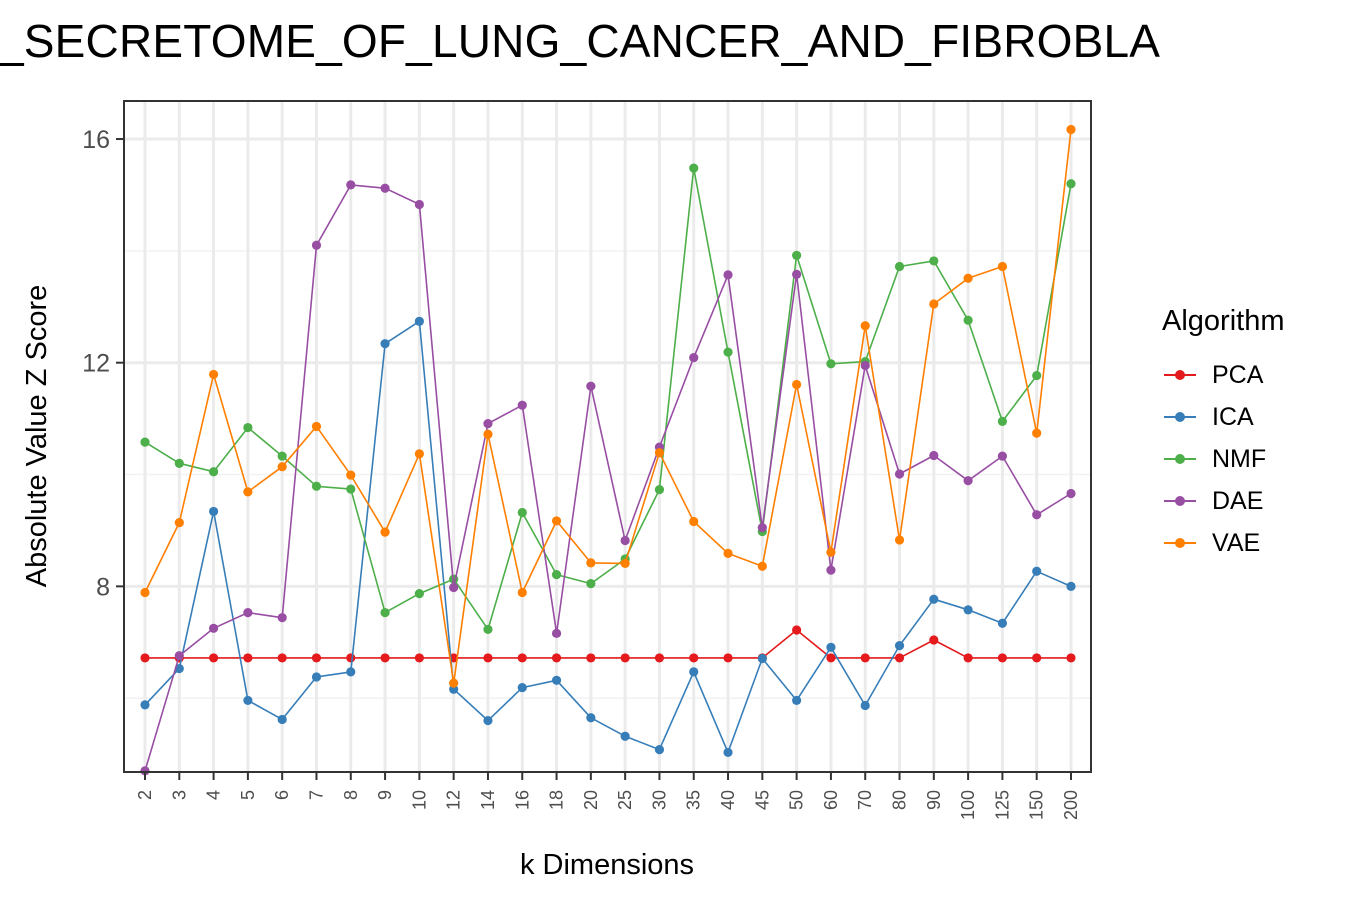 Image resolution: width=1350 pixels, height=900 pixels. Describe the element at coordinates (694, 800) in the screenshot. I see `x-tick-label: 35` at that location.